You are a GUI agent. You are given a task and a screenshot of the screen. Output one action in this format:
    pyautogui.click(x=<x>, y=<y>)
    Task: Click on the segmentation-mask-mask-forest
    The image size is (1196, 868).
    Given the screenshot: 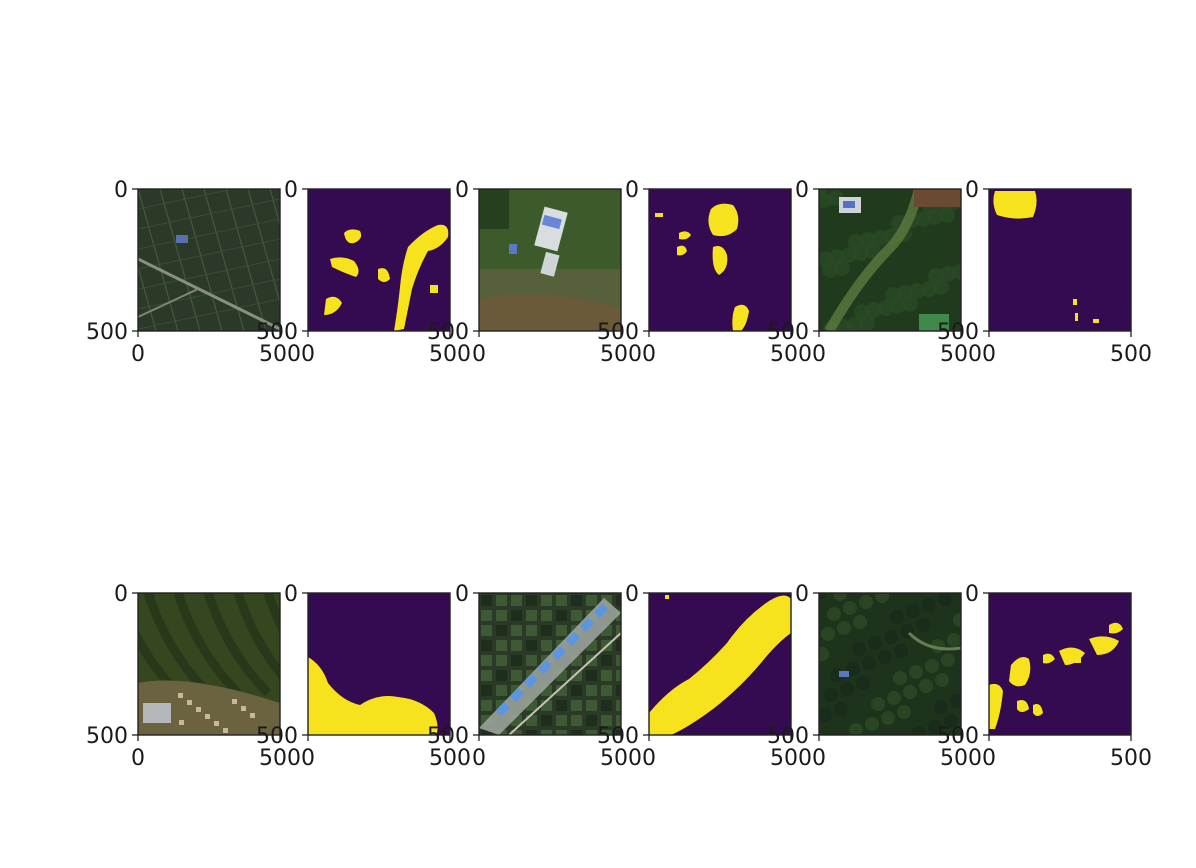 What is the action you would take?
    pyautogui.click(x=1060, y=260)
    